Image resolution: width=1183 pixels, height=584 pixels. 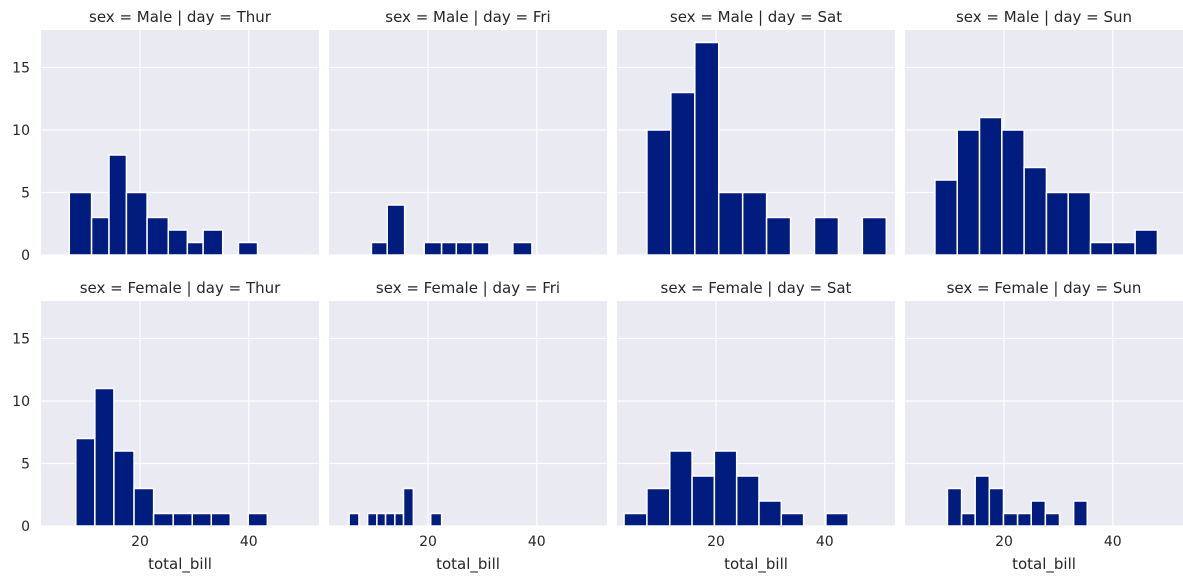 I want to click on facet-title: sex = Male | day = Sat, so click(x=756, y=17).